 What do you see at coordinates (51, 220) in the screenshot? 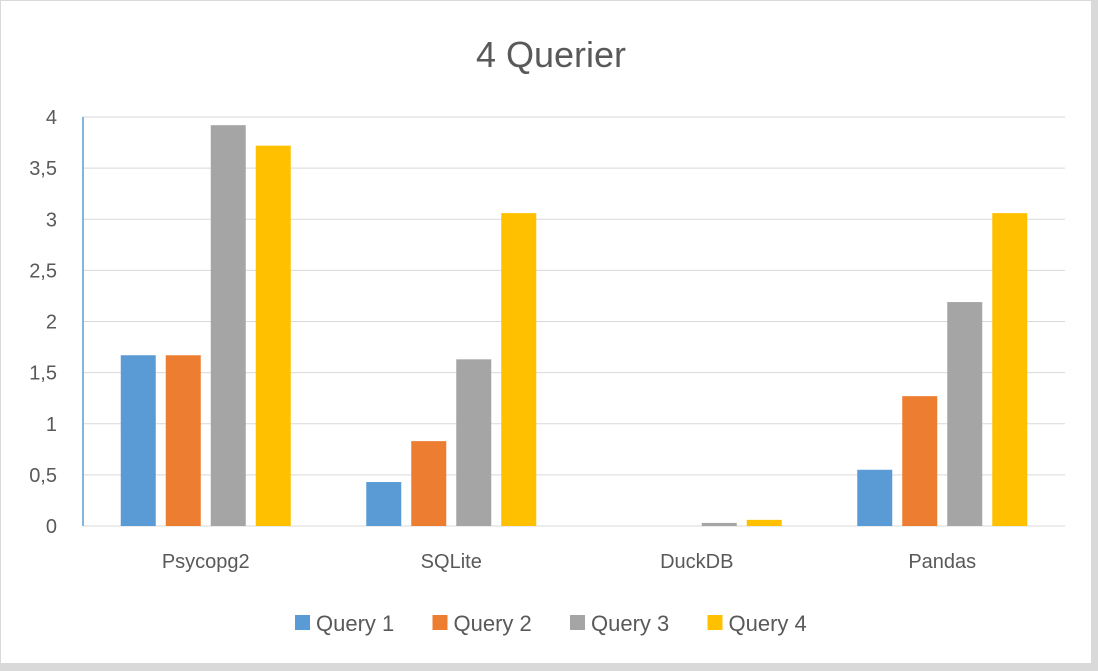
I see `y-tick-label: 3` at bounding box center [51, 220].